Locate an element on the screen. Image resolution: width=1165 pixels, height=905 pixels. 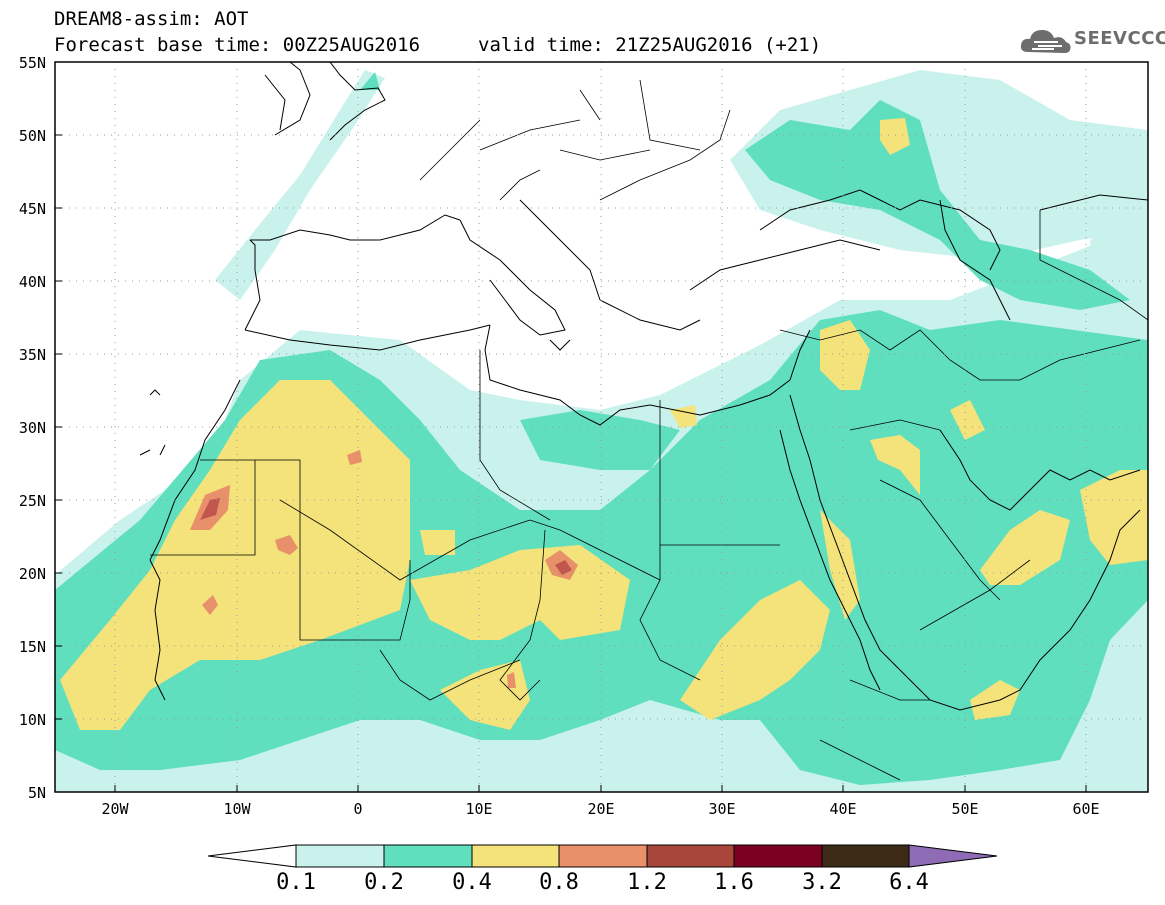
lon-label-0: 0 is located at coordinates (358, 809).